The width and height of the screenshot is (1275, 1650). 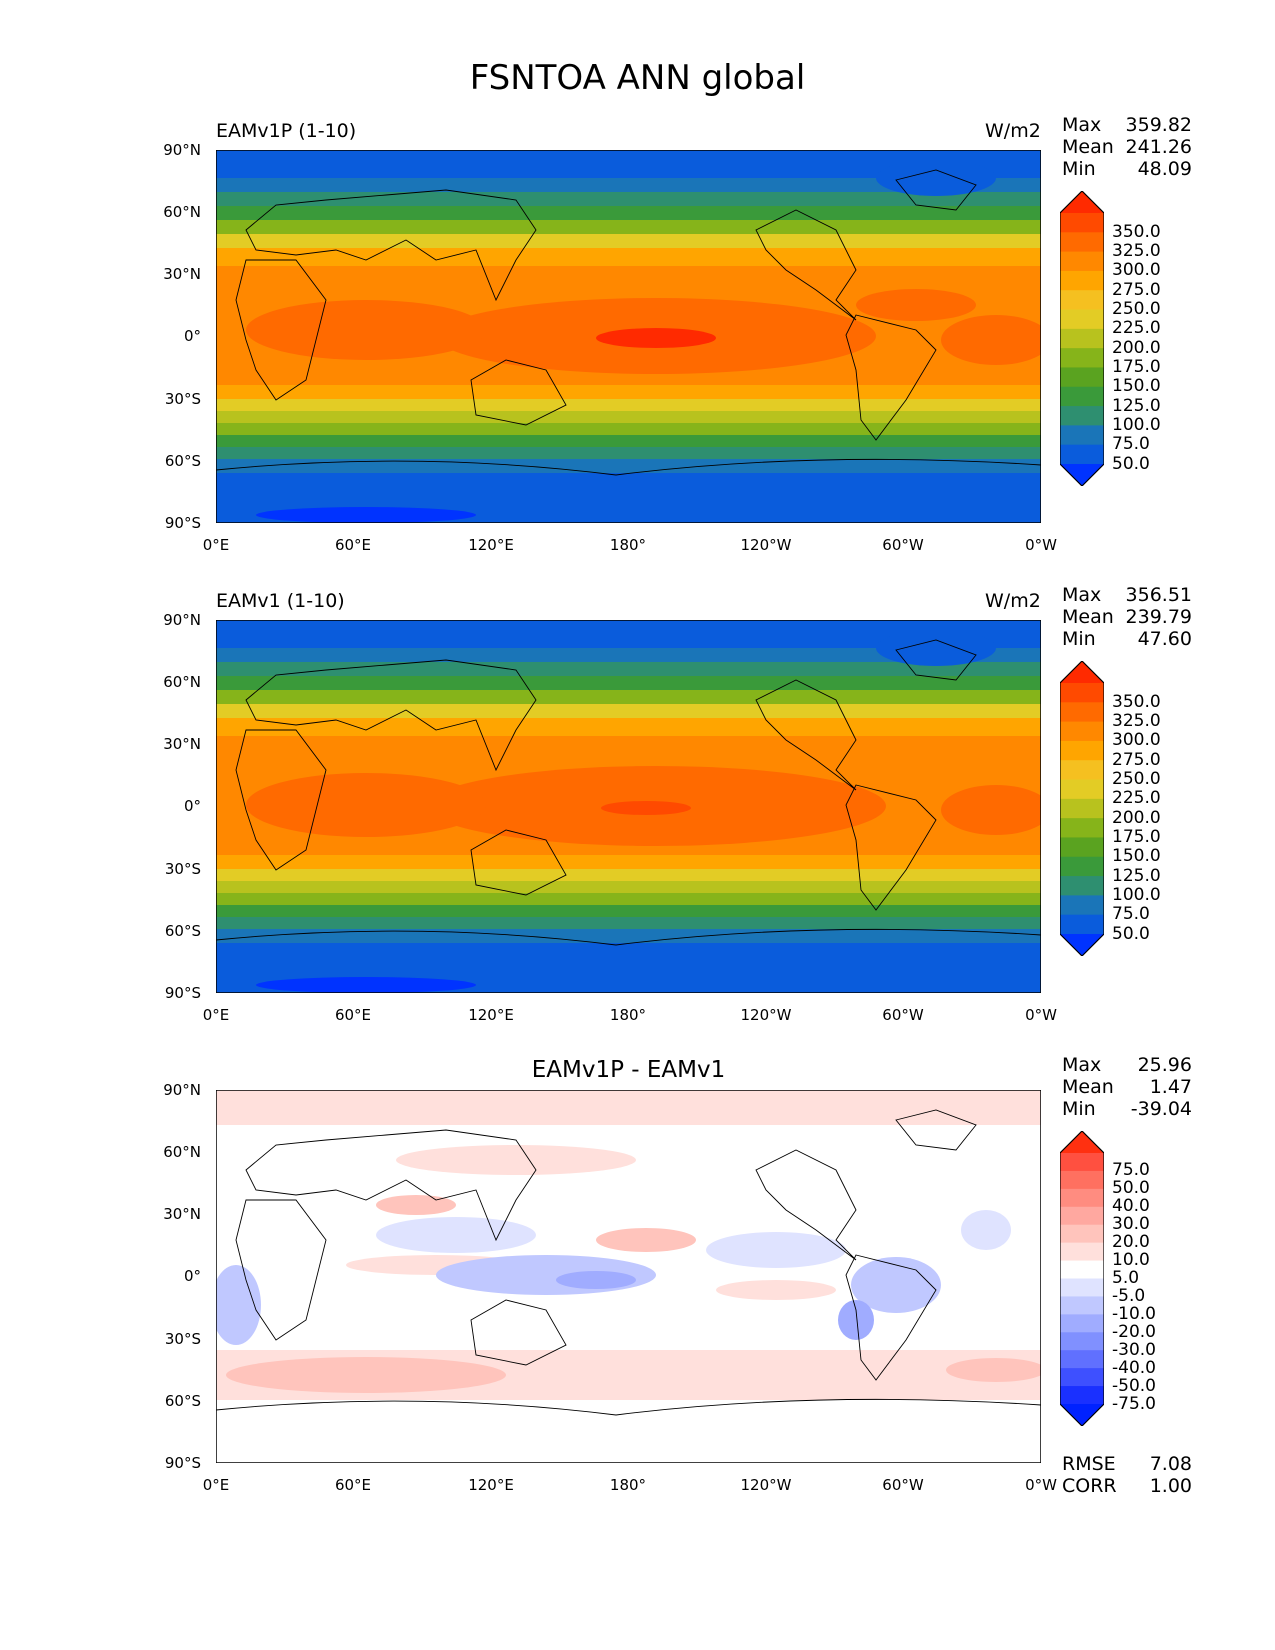 What do you see at coordinates (1136, 366) in the screenshot?
I see `colorbar-tick-label: 175.0` at bounding box center [1136, 366].